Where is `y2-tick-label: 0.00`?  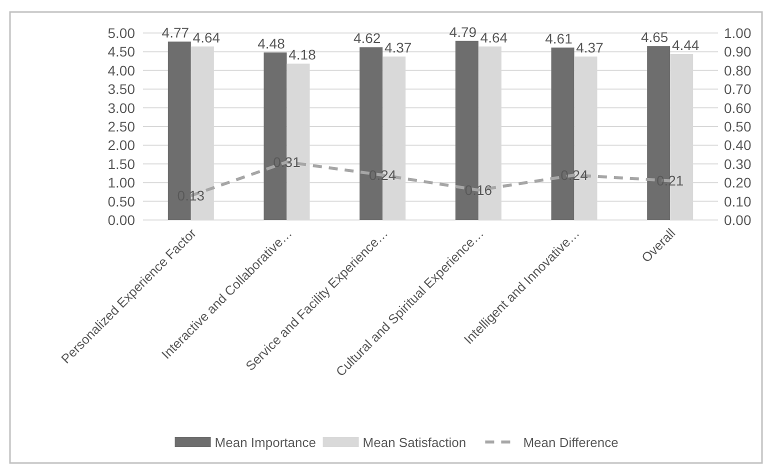
y2-tick-label: 0.00 is located at coordinates (738, 220).